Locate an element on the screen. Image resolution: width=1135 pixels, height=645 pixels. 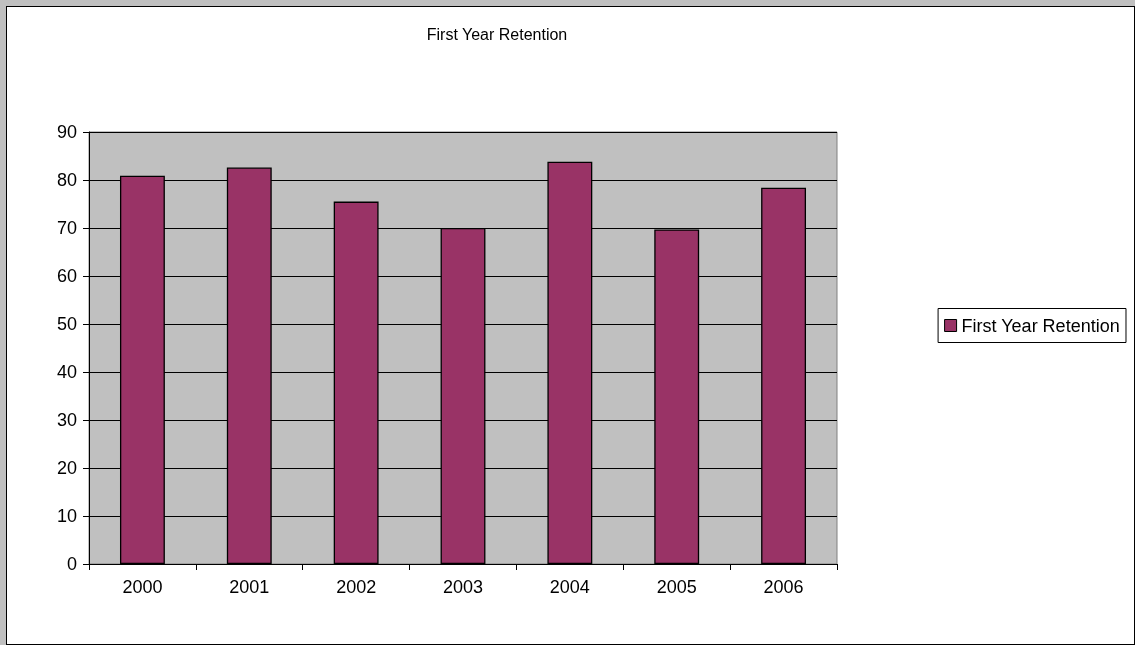
x-tick-label: 2002 is located at coordinates (356, 587).